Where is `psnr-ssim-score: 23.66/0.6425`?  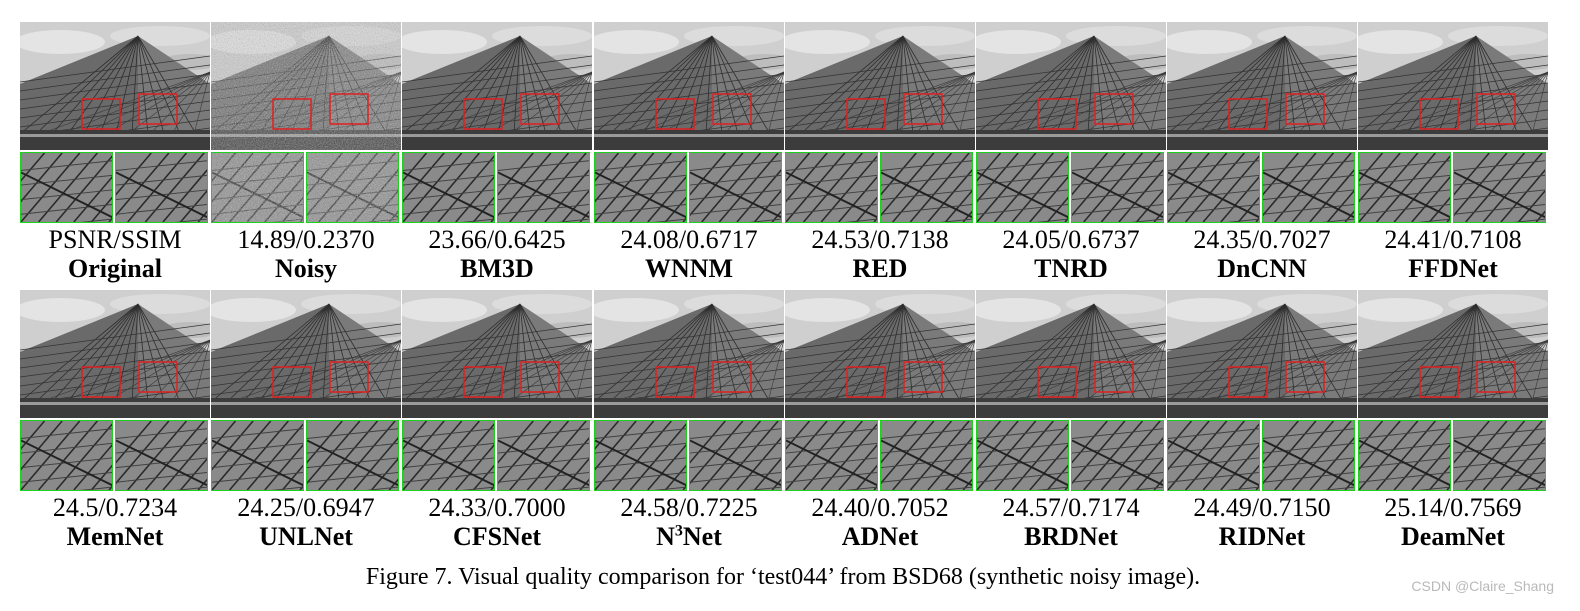 psnr-ssim-score: 23.66/0.6425 is located at coordinates (497, 239).